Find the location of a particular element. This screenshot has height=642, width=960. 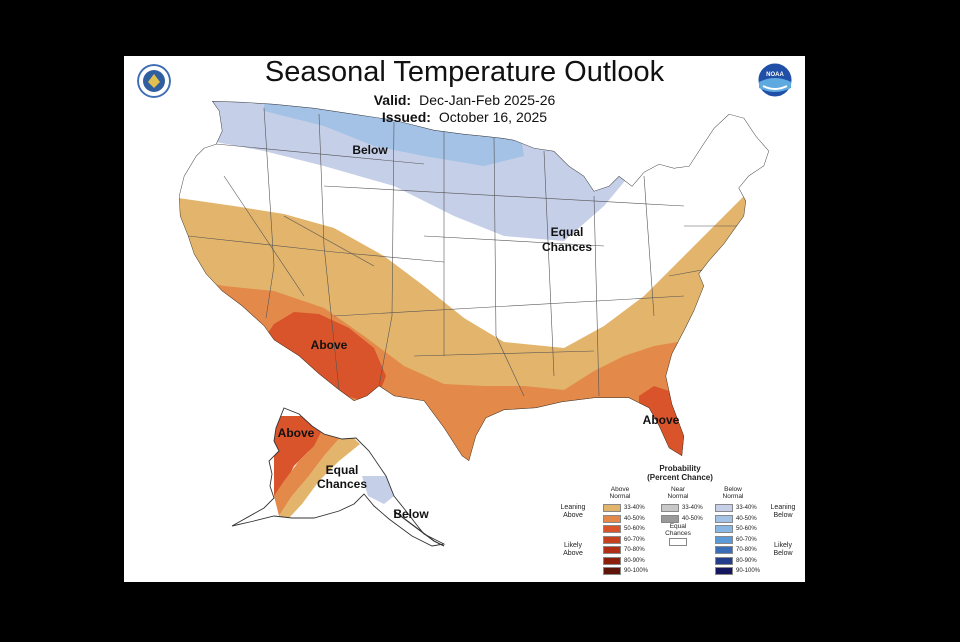

legend-above-label: 60-70% is located at coordinates (634, 539).